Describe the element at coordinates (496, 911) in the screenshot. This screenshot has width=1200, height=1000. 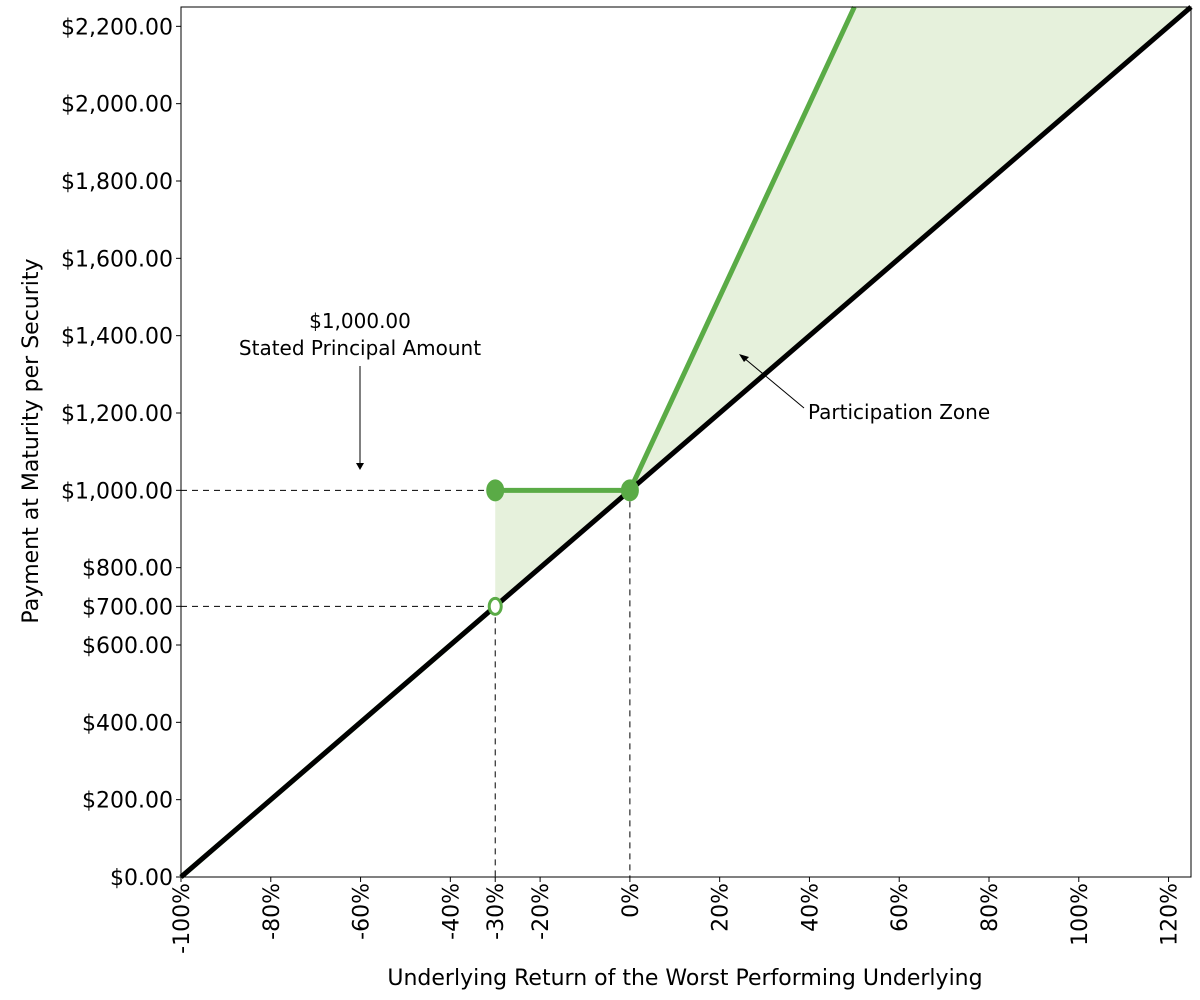
I see `x-tick-label: -30%` at that location.